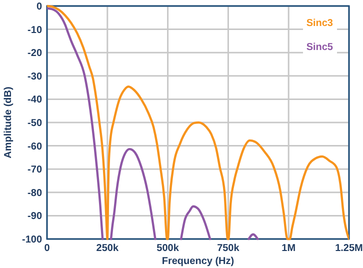 Image resolution: width=363 pixels, height=268 pixels. I want to click on x-tick-label: 500k, so click(168, 248).